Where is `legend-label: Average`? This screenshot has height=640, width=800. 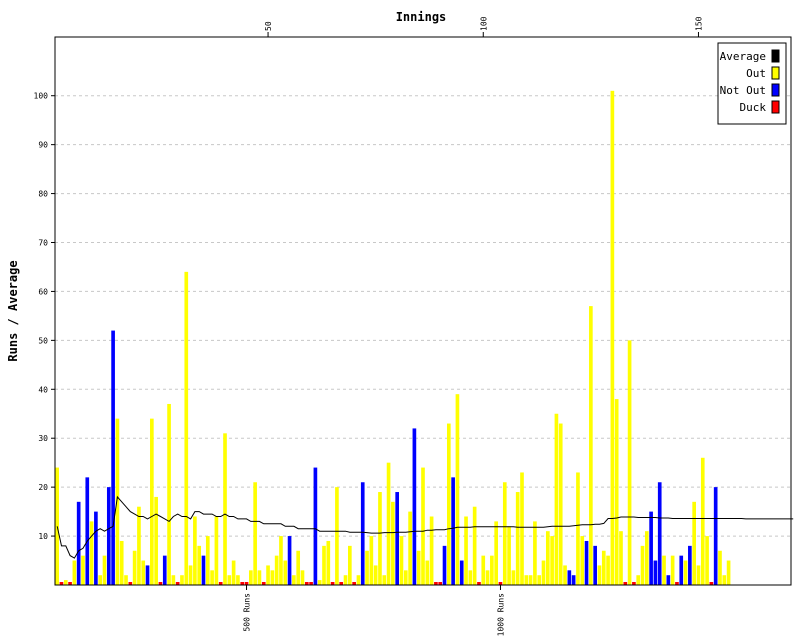 legend-label: Average is located at coordinates (743, 56).